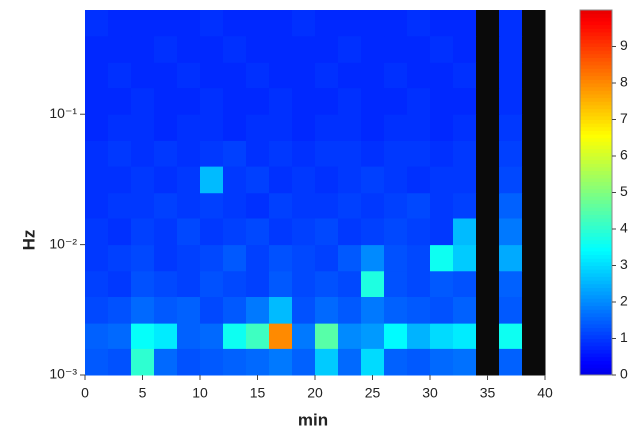  I want to click on x-tick-label: 25, so click(373, 393).